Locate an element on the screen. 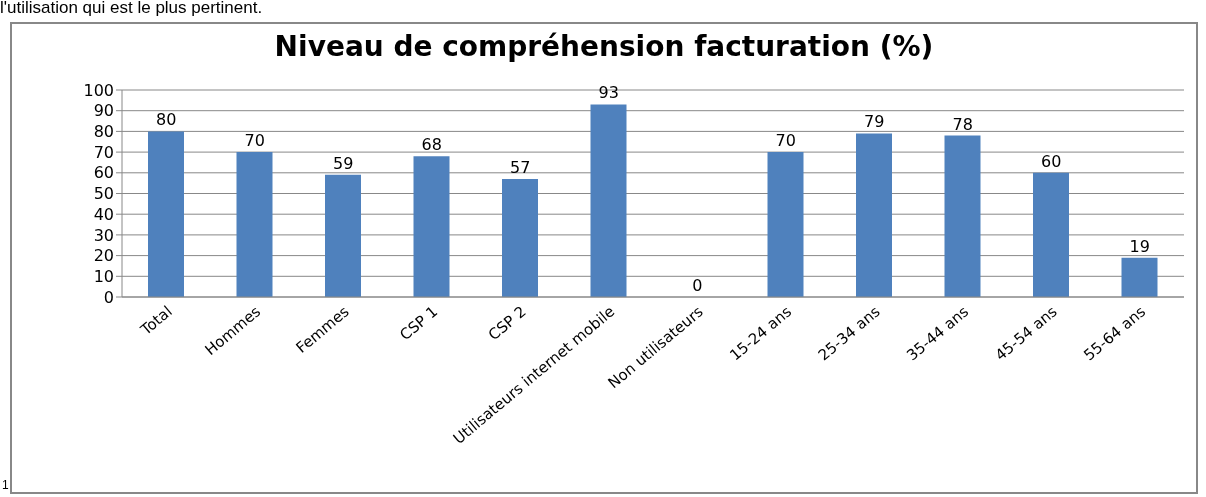 The width and height of the screenshot is (1206, 497). y-tick-label: 100 is located at coordinates (98, 90).